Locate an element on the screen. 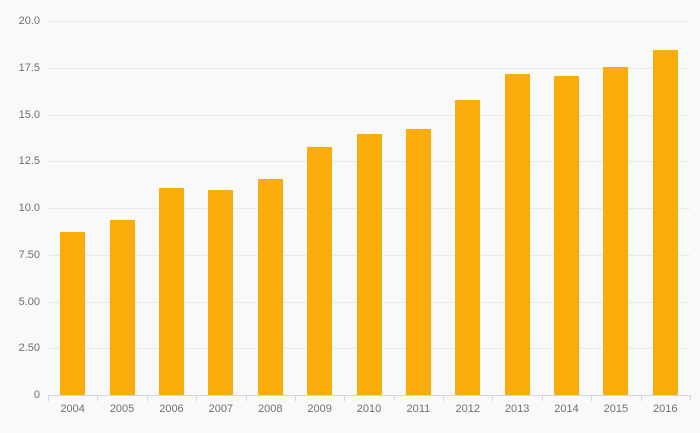 The image size is (700, 433). bar-2015 is located at coordinates (616, 230).